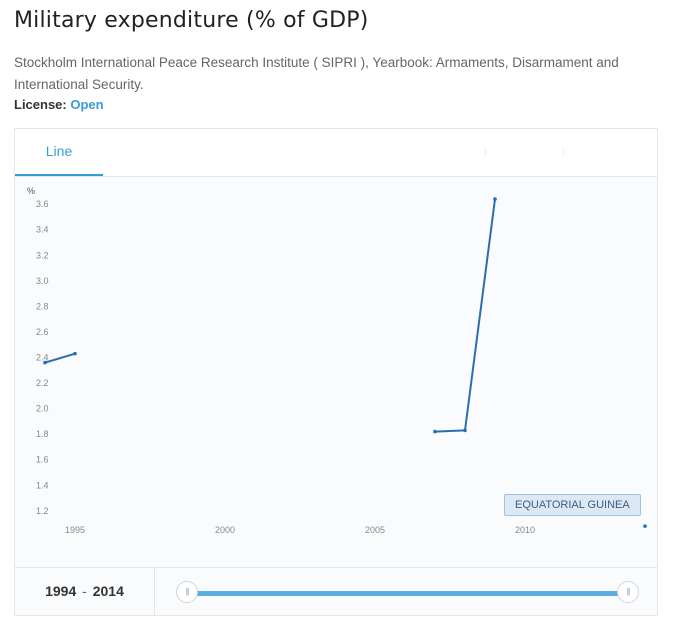 The width and height of the screenshot is (674, 620). What do you see at coordinates (572, 505) in the screenshot?
I see `legend-country-tag: EQUATORIAL GUINEA` at bounding box center [572, 505].